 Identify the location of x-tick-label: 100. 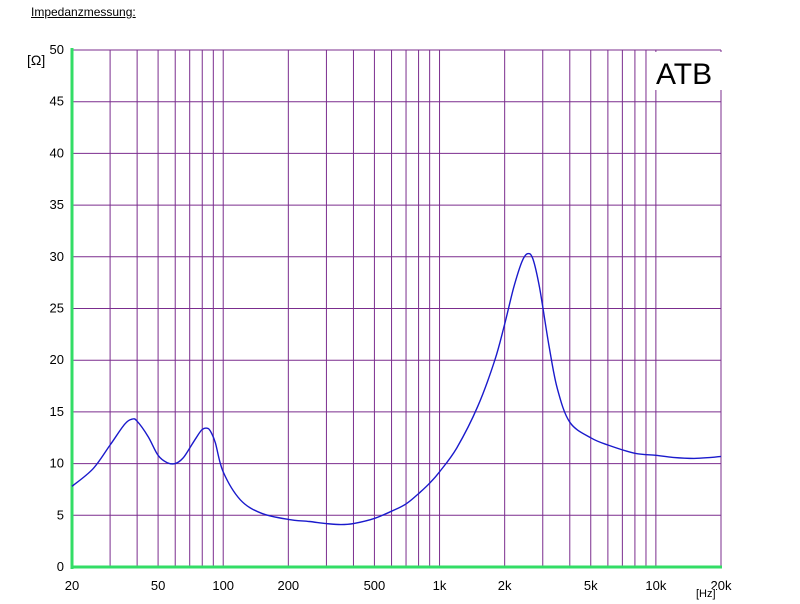
(223, 585).